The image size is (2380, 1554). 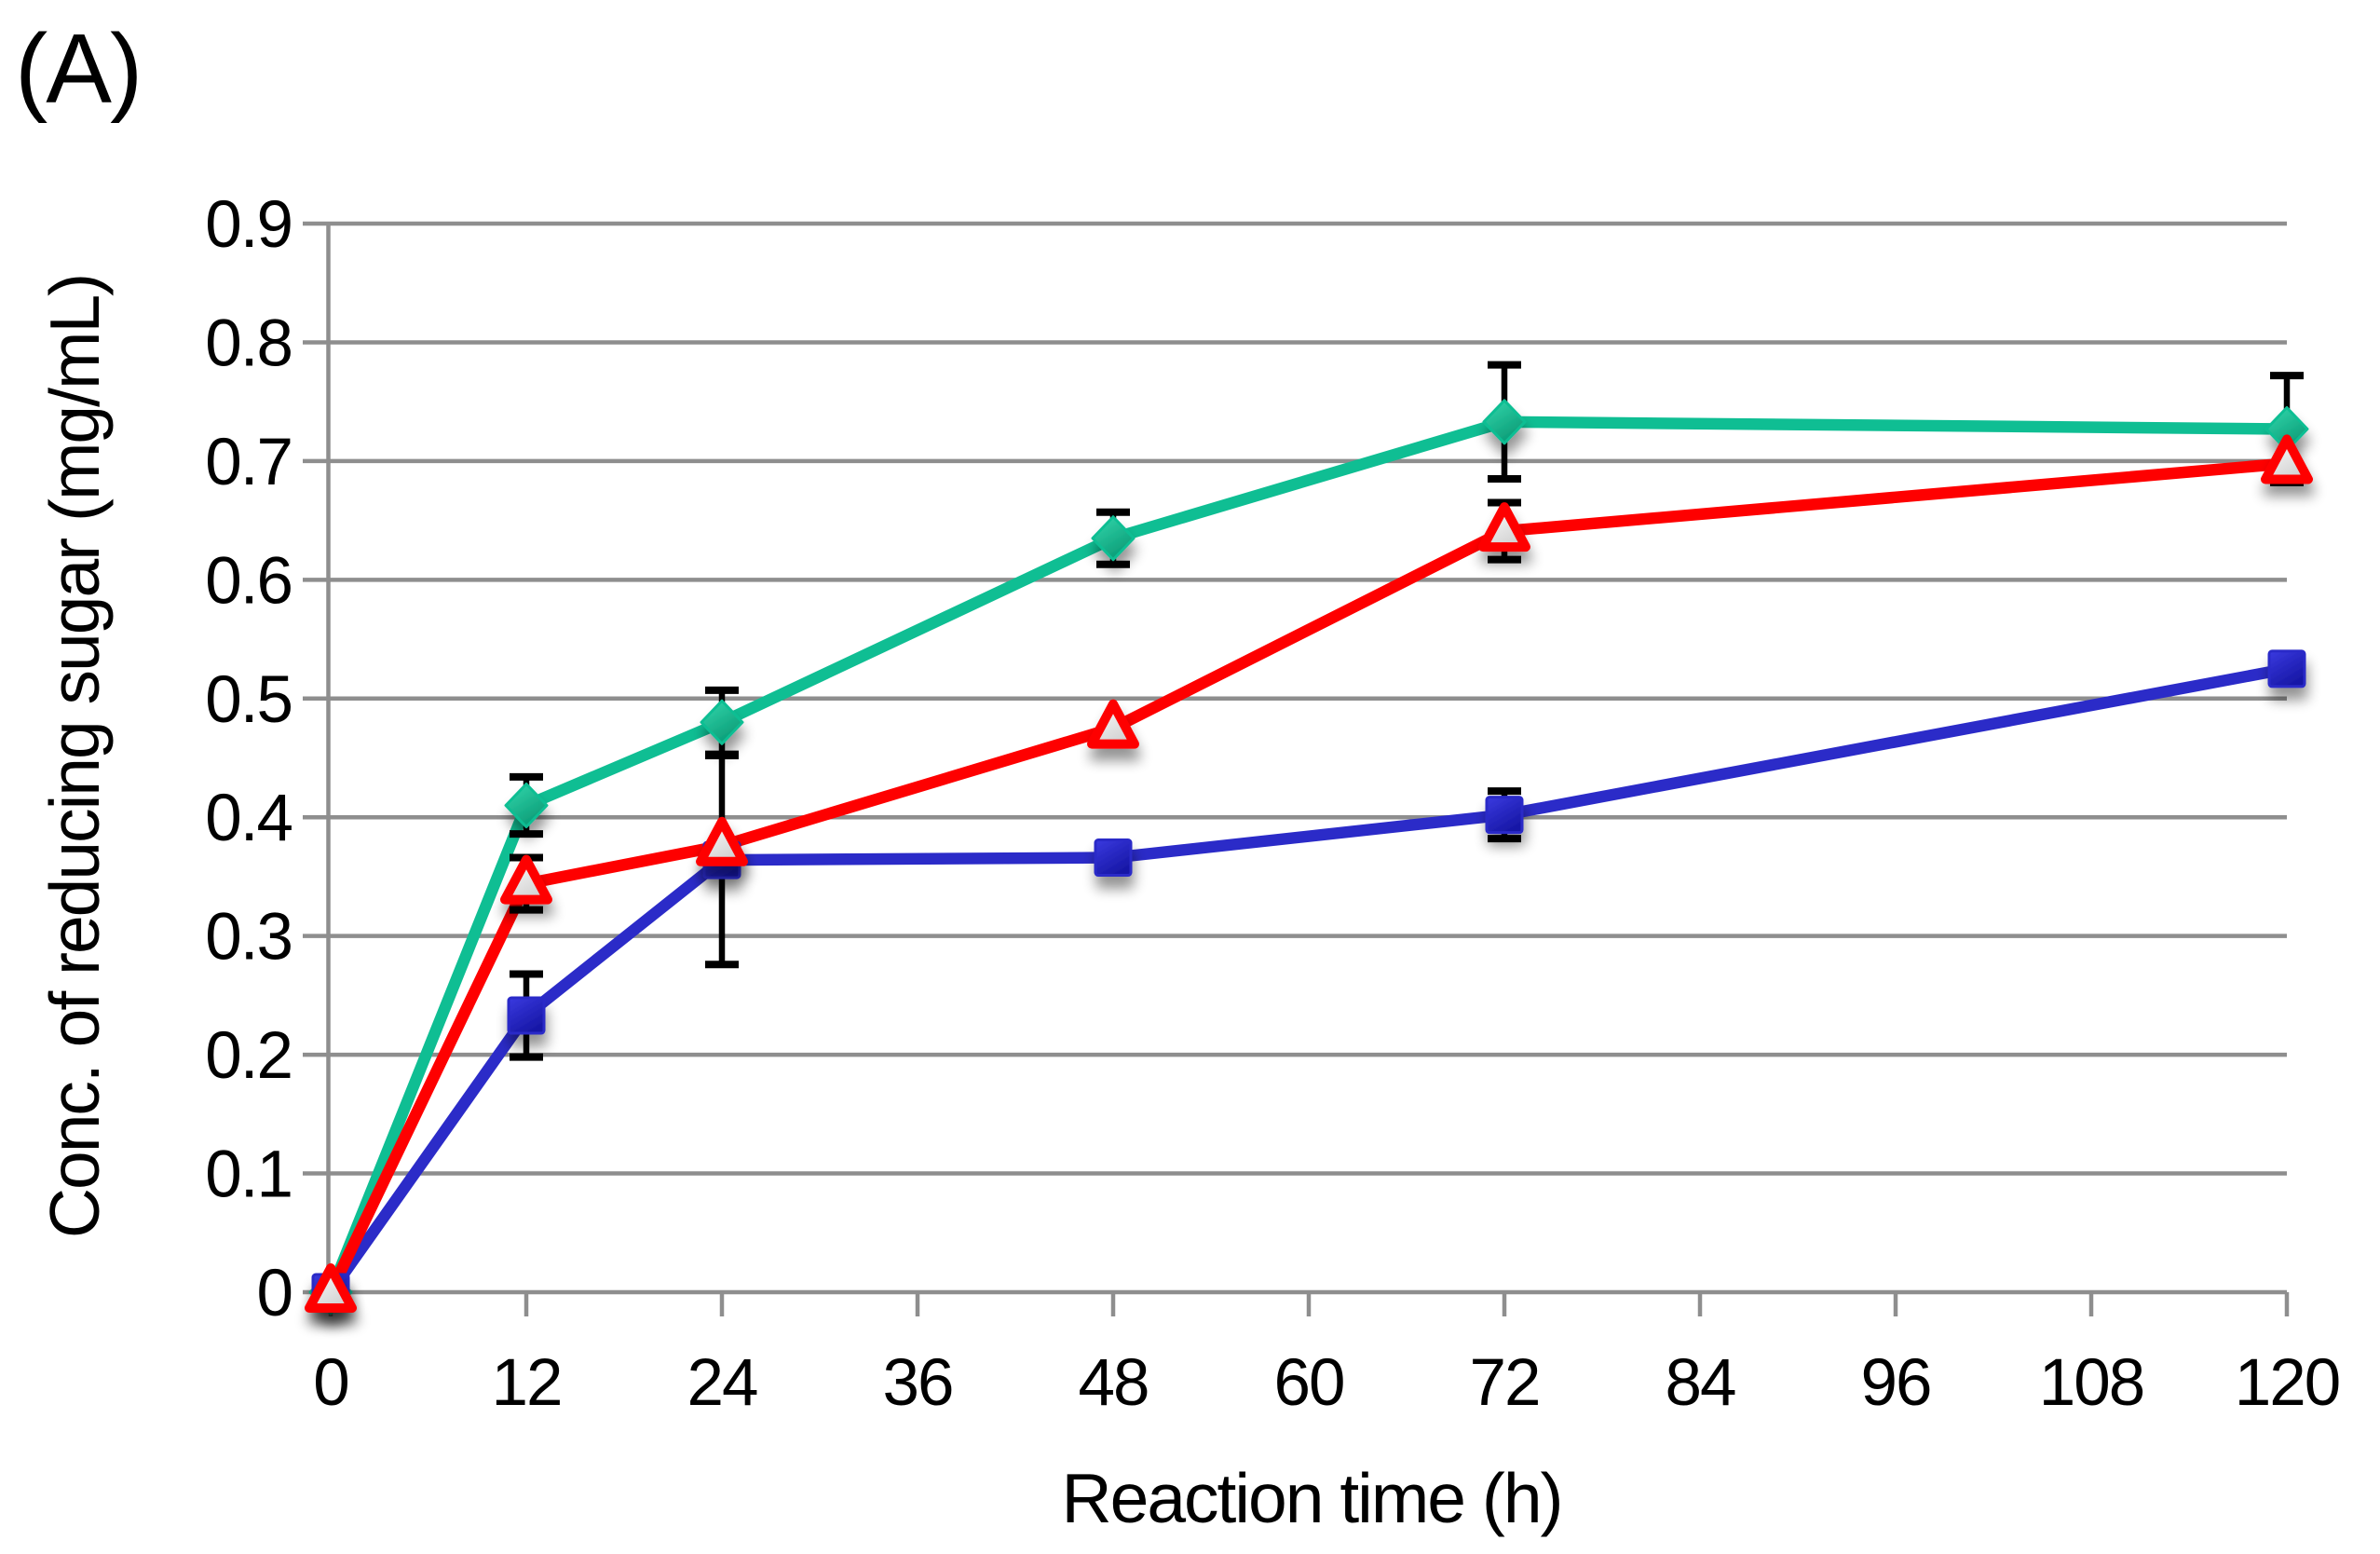 I want to click on y-tick-label: 0.2, so click(x=248, y=1056).